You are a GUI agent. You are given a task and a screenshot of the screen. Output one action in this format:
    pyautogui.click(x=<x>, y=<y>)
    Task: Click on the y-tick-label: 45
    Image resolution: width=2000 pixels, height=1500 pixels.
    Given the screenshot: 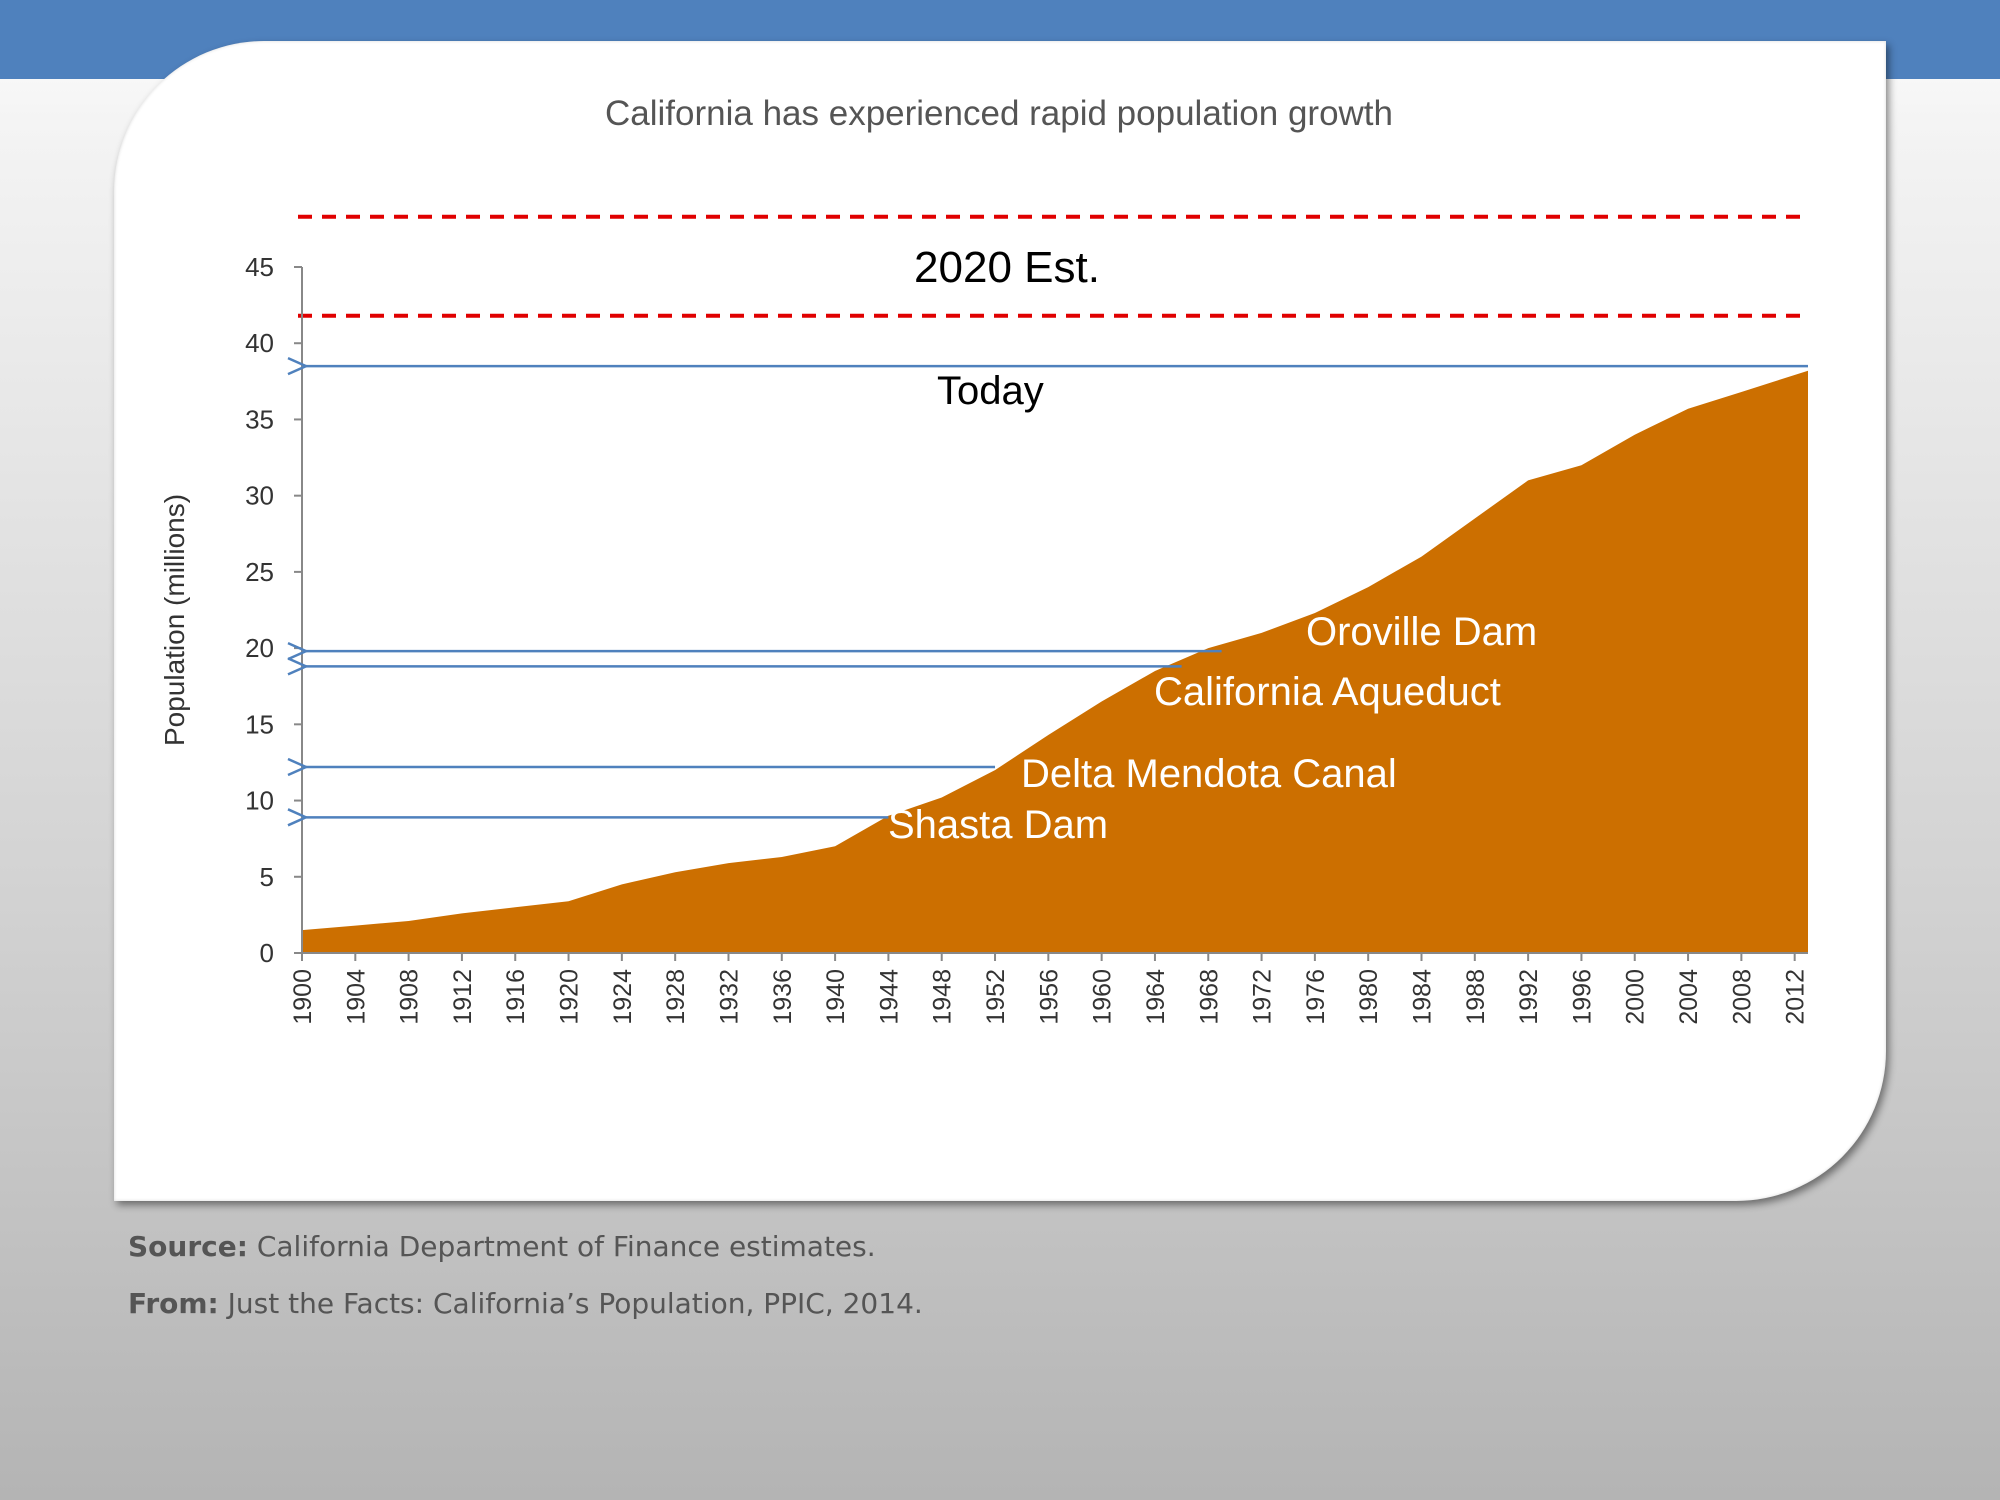 What is the action you would take?
    pyautogui.click(x=259, y=267)
    